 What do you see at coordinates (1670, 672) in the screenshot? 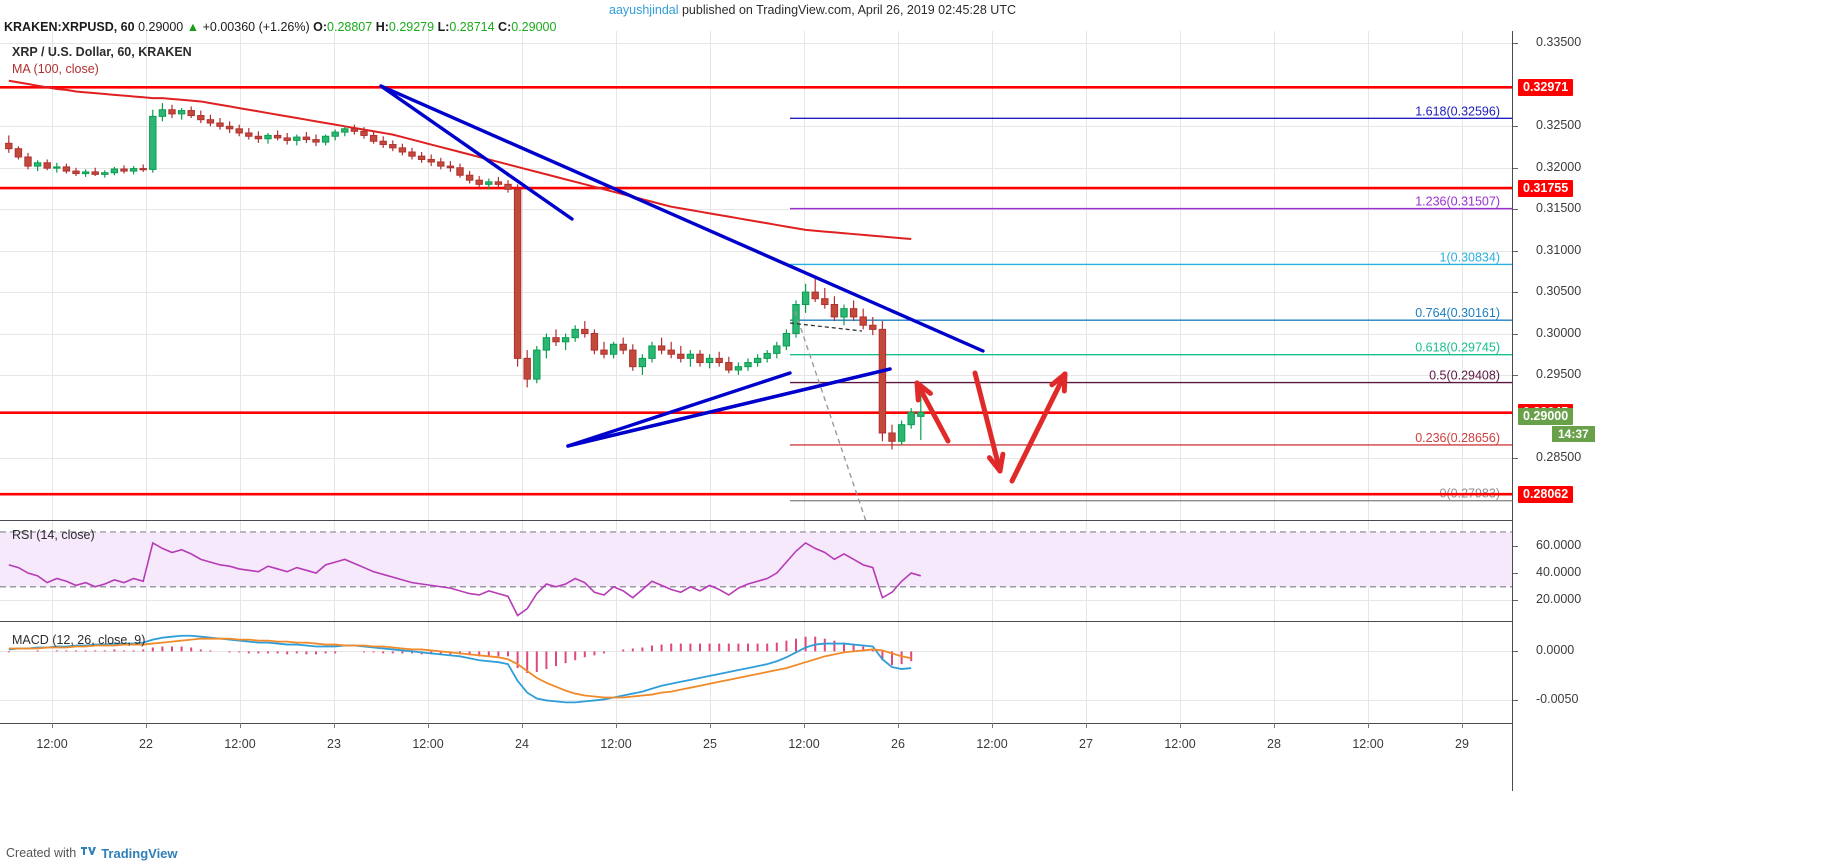
I see `macd-axis: 0.0000 -0.0050` at bounding box center [1670, 672].